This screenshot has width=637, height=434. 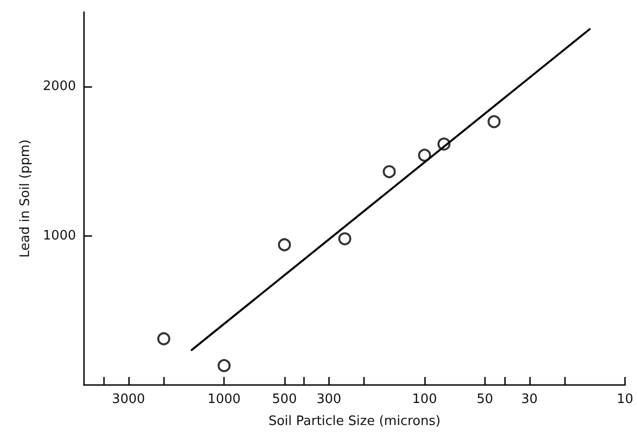 I want to click on x-tick-label: 30, so click(x=529, y=399).